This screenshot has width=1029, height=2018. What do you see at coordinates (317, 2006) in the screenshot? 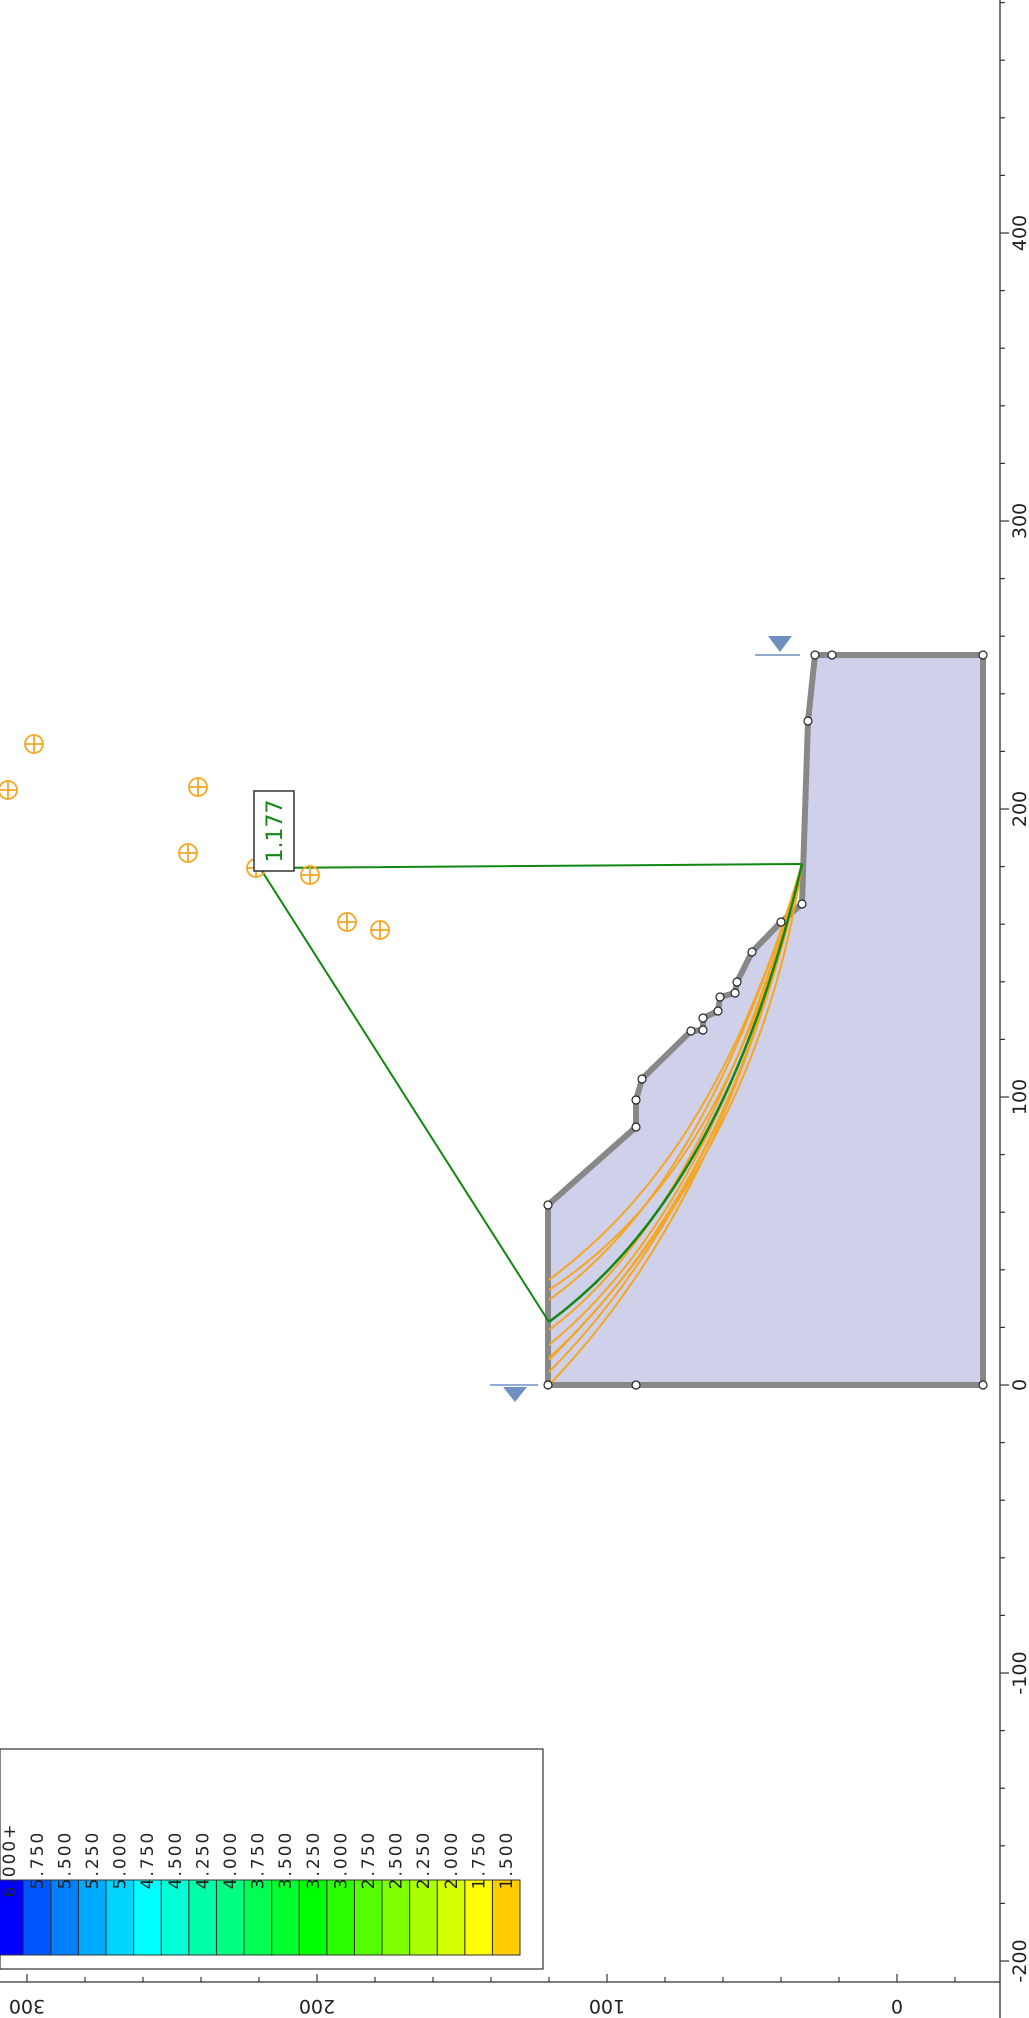
I see `bottom-ruler-label: 200` at bounding box center [317, 2006].